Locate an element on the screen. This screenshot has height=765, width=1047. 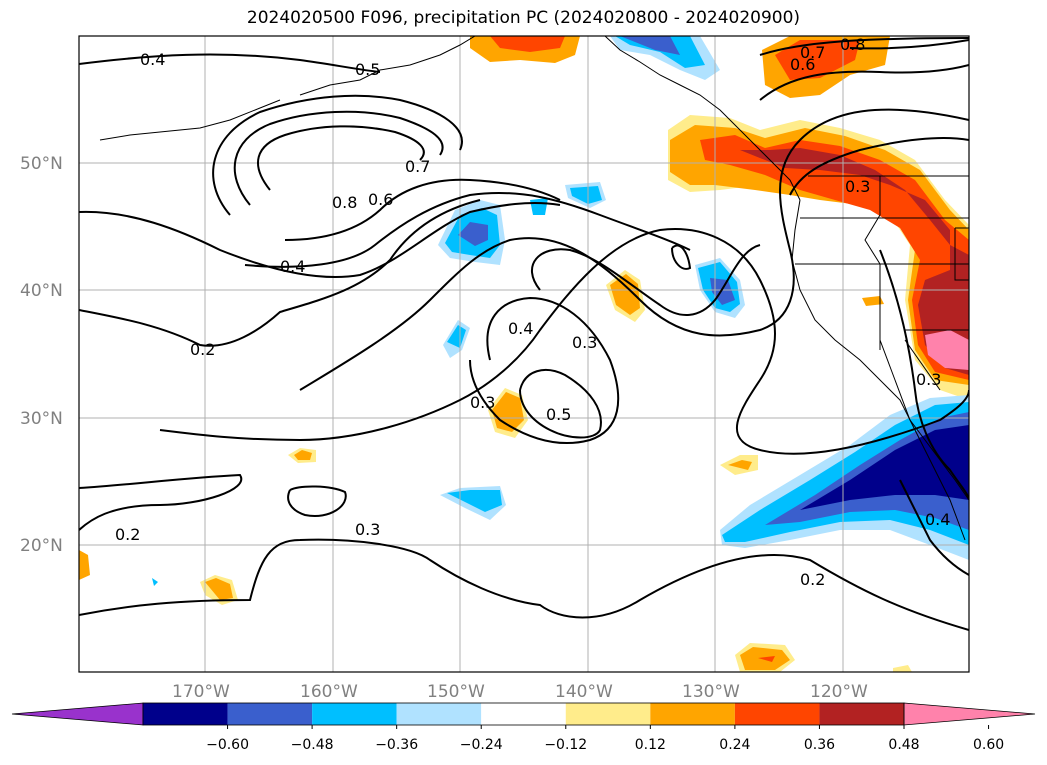
colorbar-tick-label: −0.24 is located at coordinates (481, 745).